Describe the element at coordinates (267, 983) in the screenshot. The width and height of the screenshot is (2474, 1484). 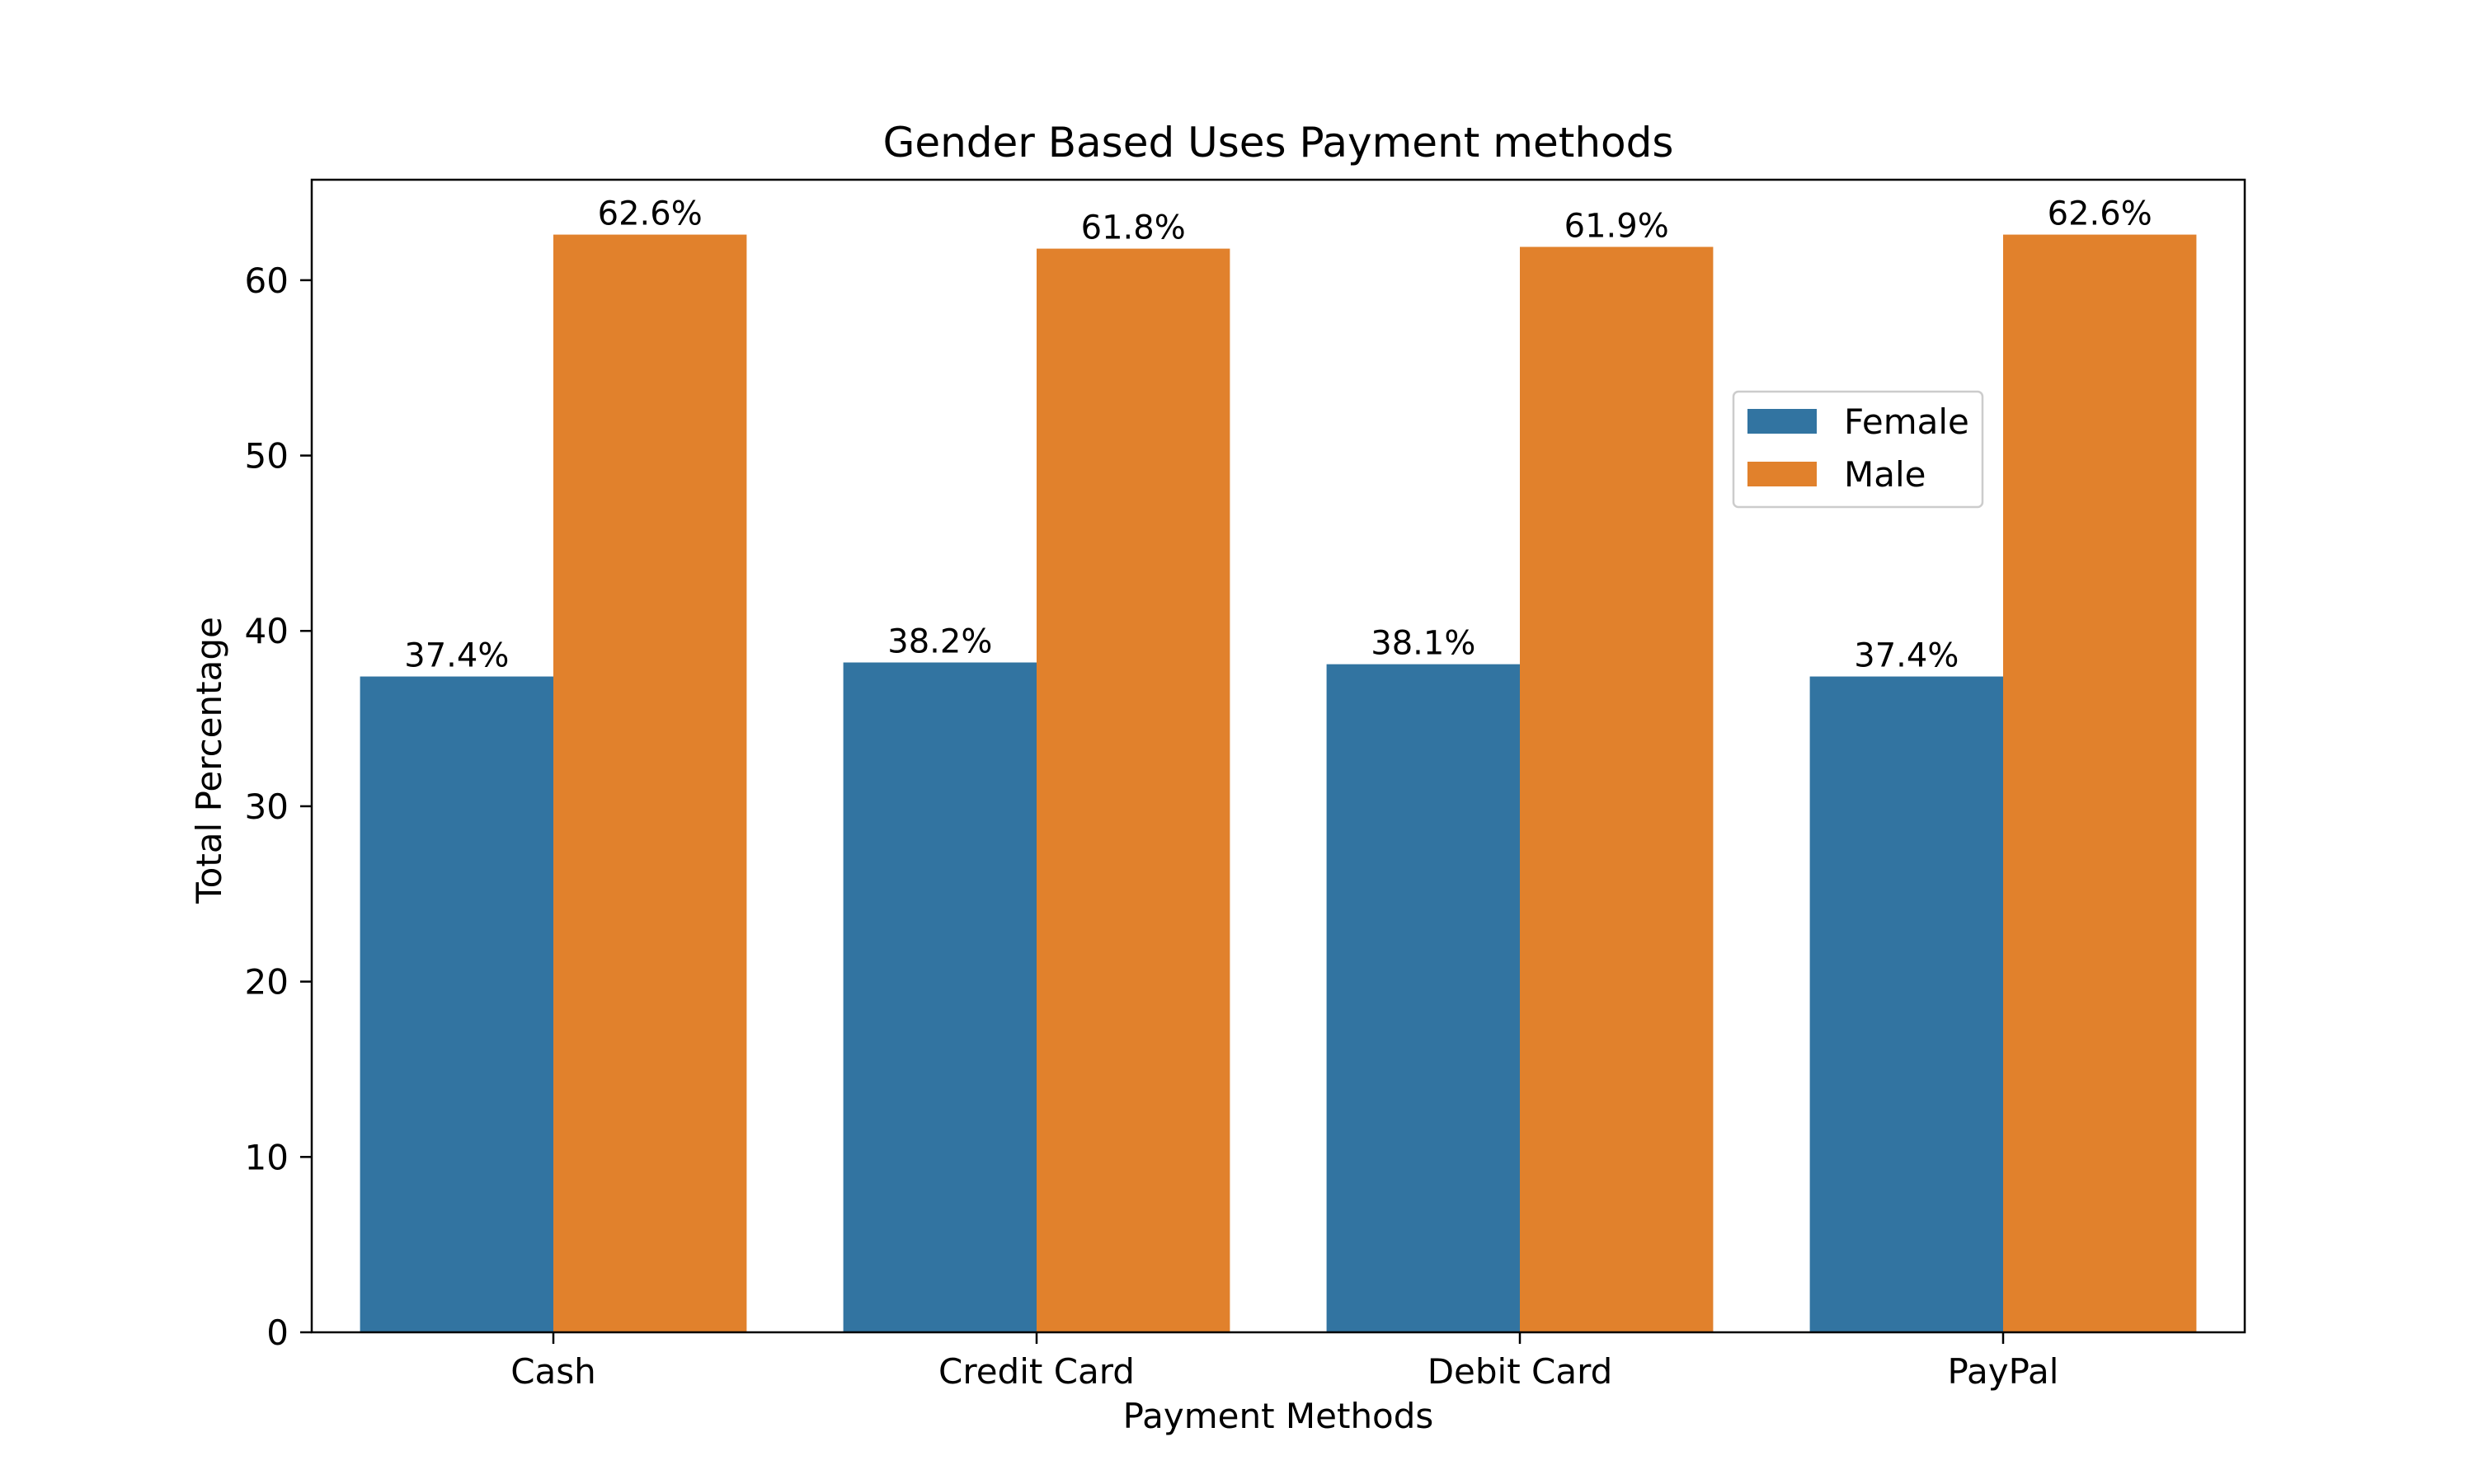
I see `y-tick-label: 20` at that location.